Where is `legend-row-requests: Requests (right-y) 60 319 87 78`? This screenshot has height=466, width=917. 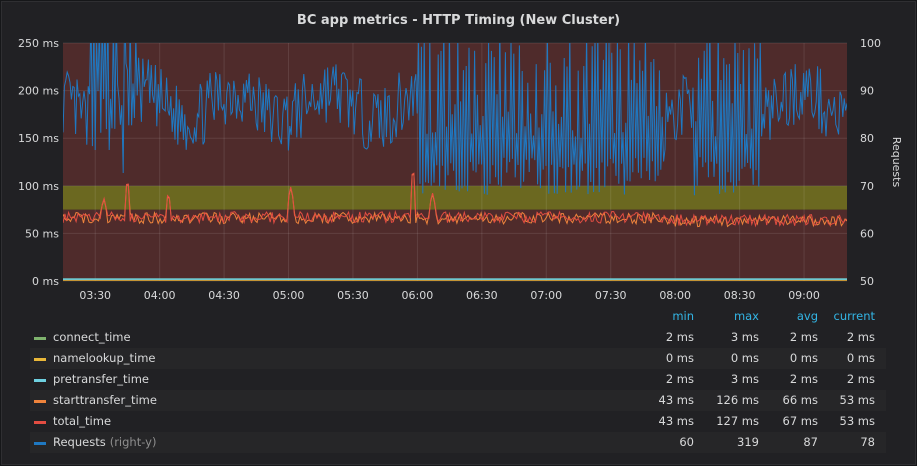 legend-row-requests: Requests (right-y) 60 319 87 78 is located at coordinates (458, 442).